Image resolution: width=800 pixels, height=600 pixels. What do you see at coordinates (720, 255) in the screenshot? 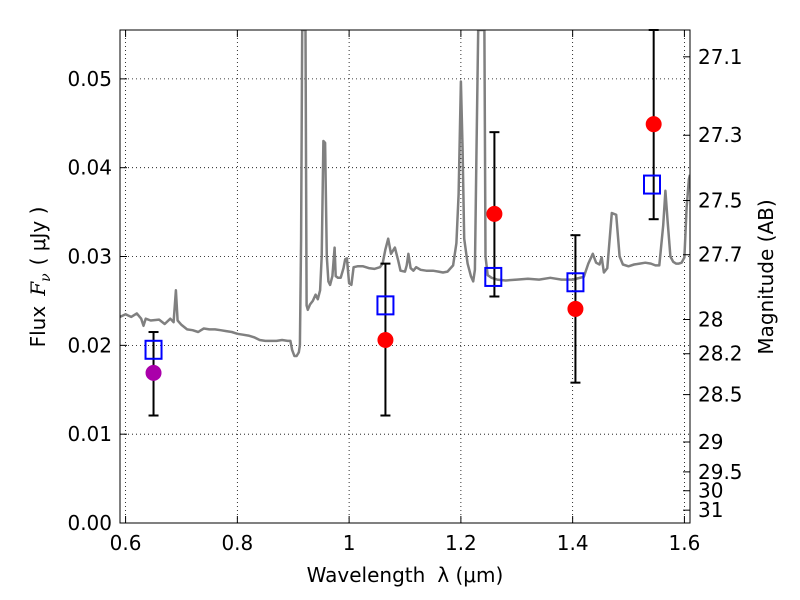
I see `y2-tick-label: 27.7` at bounding box center [720, 255].